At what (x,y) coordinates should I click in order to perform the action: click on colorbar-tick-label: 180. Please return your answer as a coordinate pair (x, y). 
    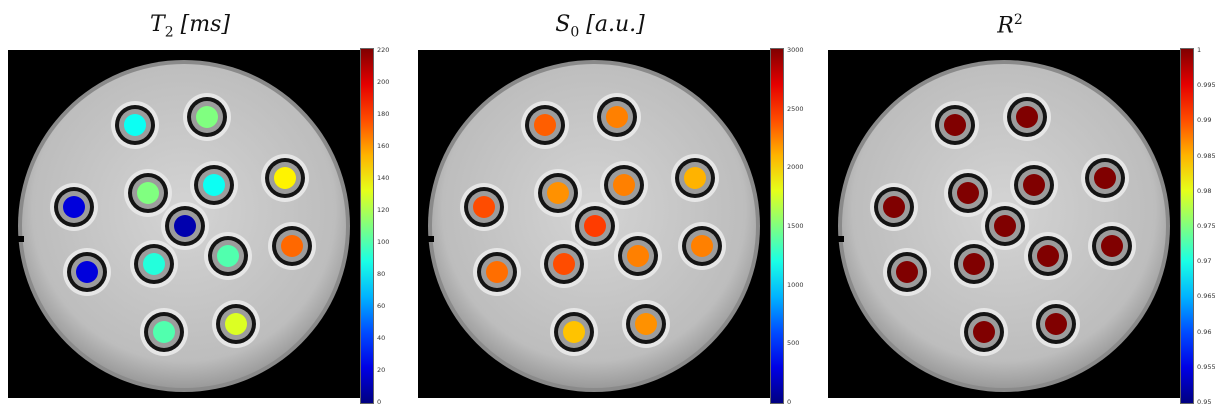
    Looking at the image, I should click on (383, 114).